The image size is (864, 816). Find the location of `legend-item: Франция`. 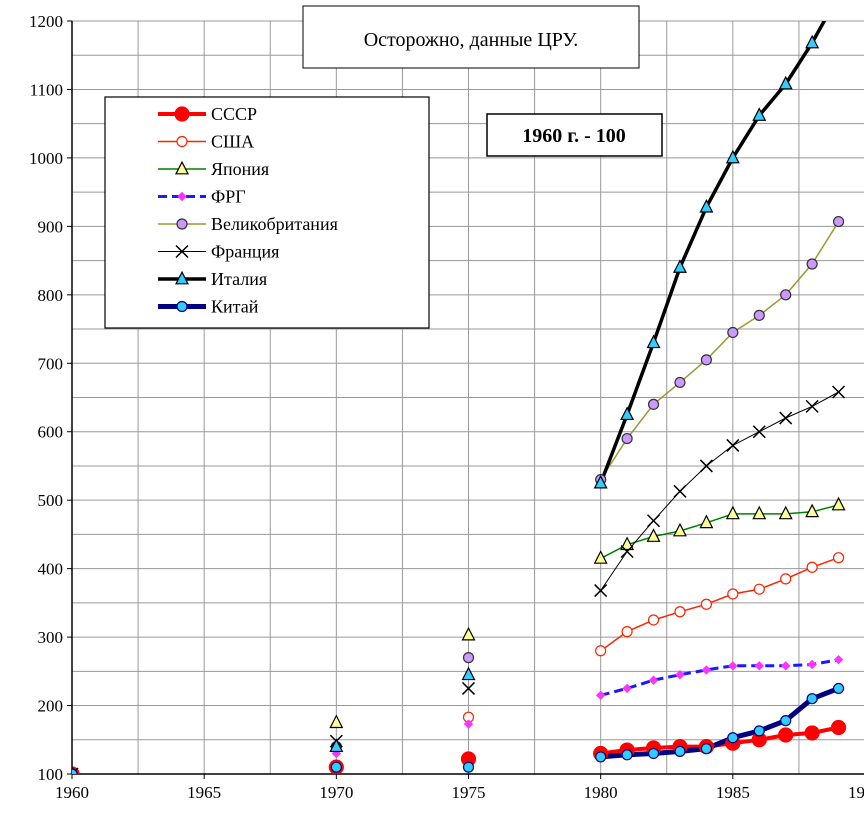

legend-item: Франция is located at coordinates (218, 252).